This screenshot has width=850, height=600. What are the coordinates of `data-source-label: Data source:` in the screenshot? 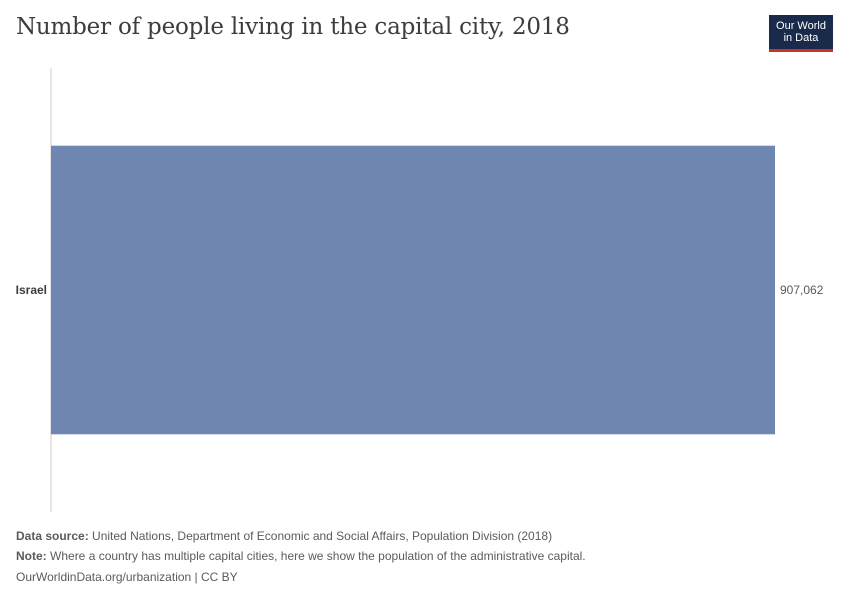 It's located at (52, 536).